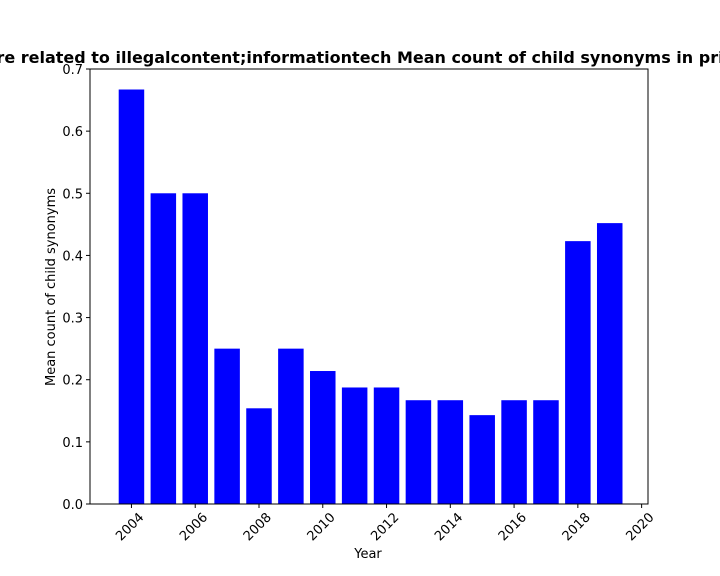 The image size is (720, 576). Describe the element at coordinates (291, 426) in the screenshot. I see `bar-2009` at that location.